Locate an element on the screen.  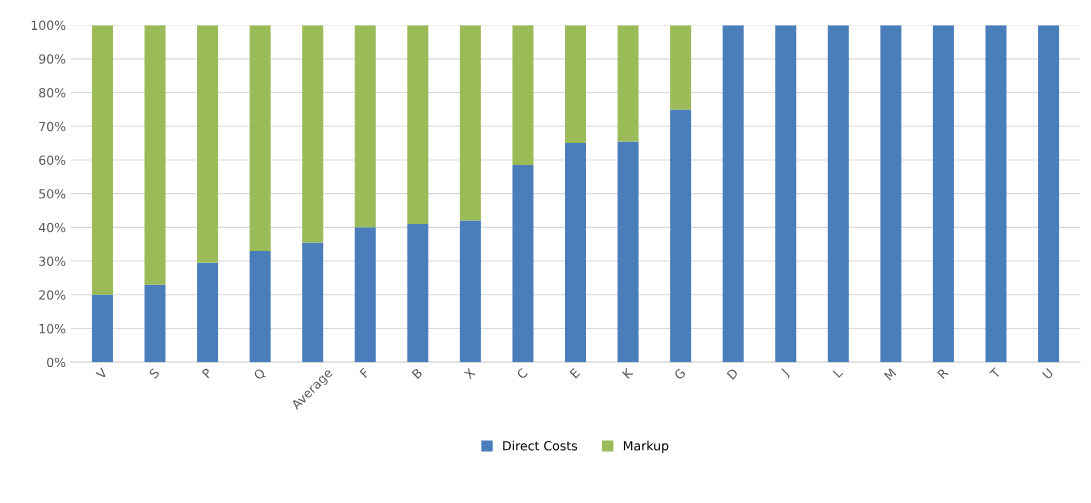
y-tick-label: 30% is located at coordinates (52, 261).